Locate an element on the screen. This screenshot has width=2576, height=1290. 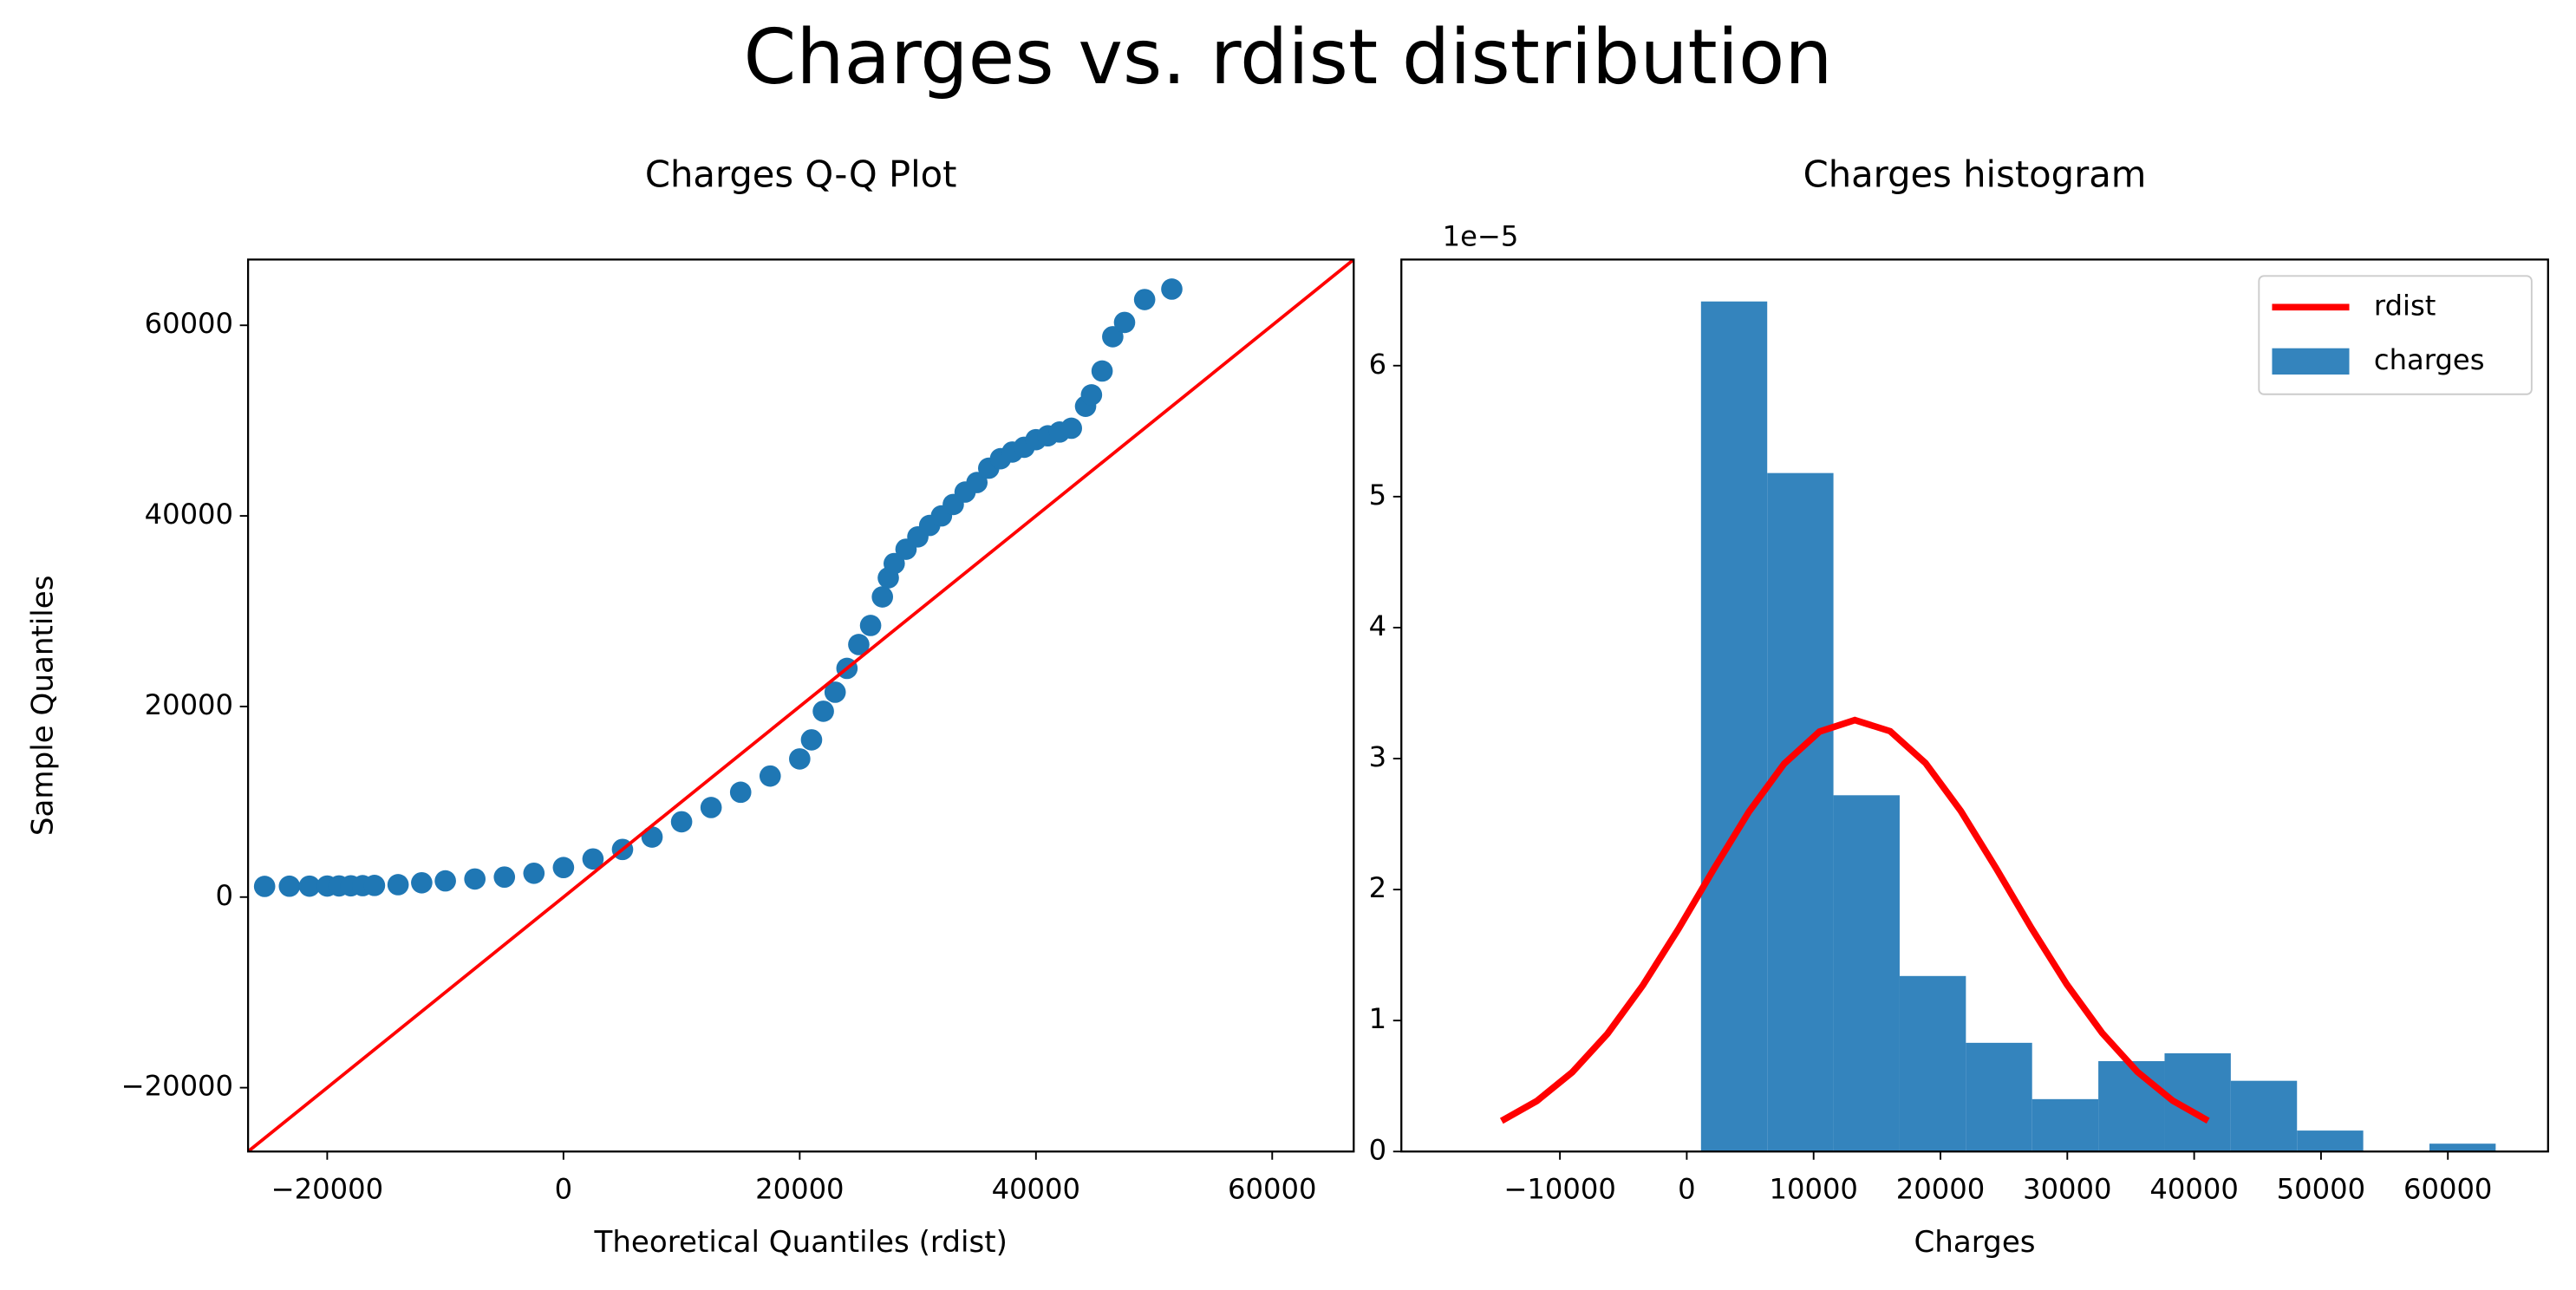
figure-title: Charges vs. rdist distribution is located at coordinates (1287, 57).